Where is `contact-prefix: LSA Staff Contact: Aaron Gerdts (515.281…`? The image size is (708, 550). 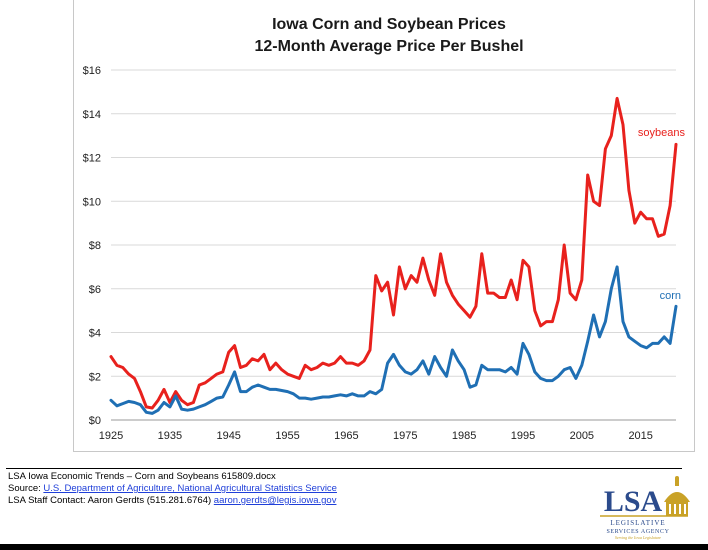
contact-prefix: LSA Staff Contact: Aaron Gerdts (515.281… is located at coordinates (111, 500).